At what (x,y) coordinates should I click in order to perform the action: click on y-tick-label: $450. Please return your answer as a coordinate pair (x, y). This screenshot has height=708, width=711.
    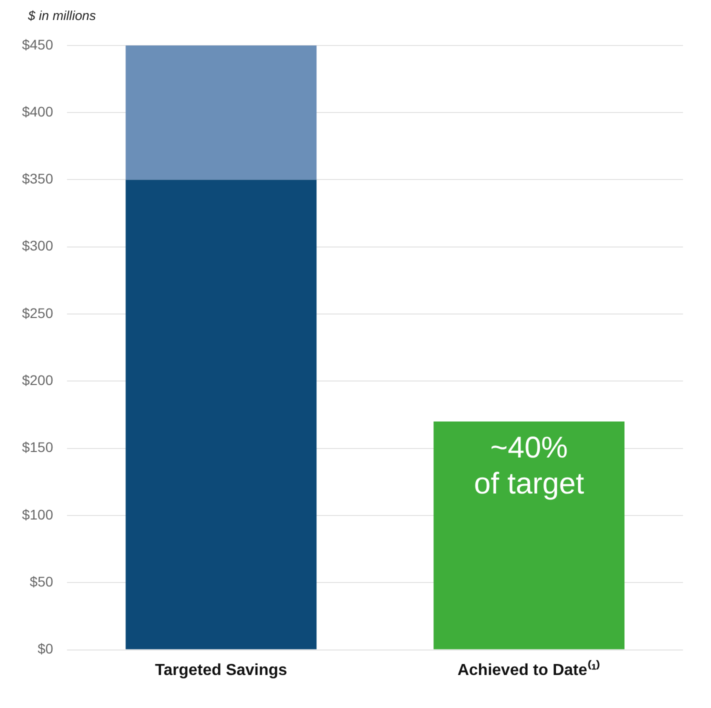
    Looking at the image, I should click on (38, 44).